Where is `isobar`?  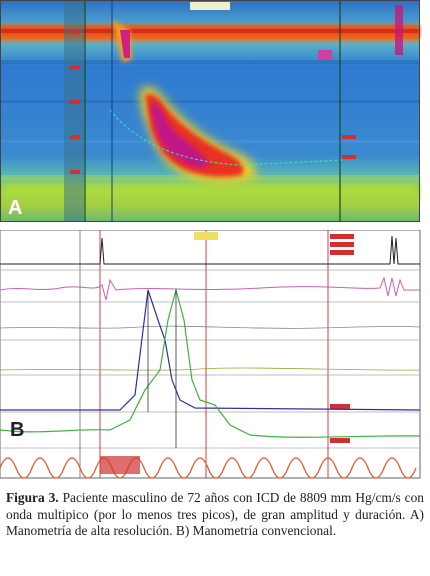
isobar is located at coordinates (227, 137).